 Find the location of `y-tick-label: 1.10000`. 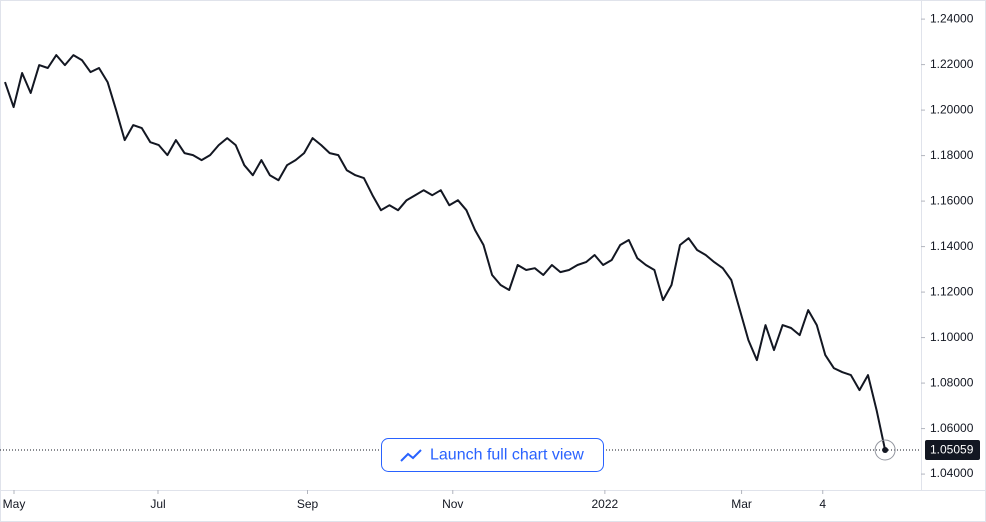

y-tick-label: 1.10000 is located at coordinates (952, 337).